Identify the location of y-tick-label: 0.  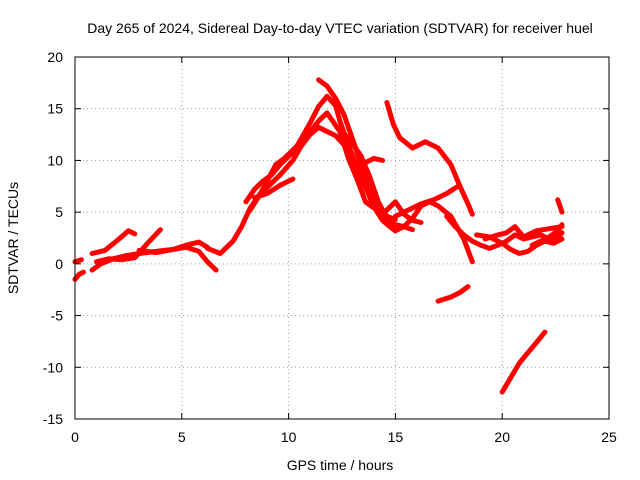
(59, 264).